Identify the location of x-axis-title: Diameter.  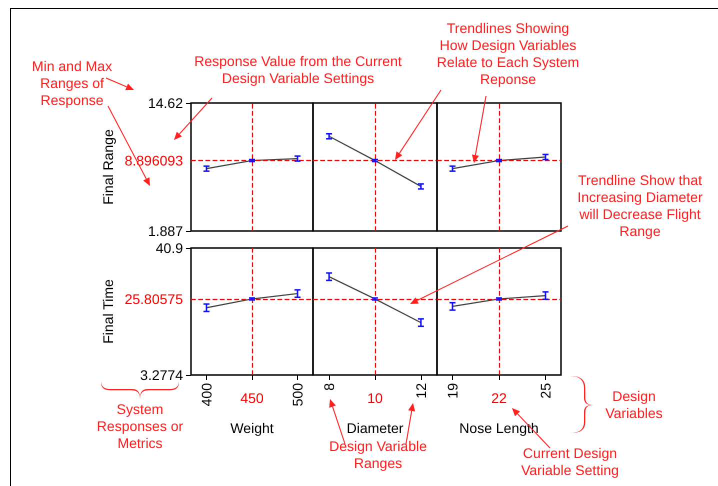
(375, 428).